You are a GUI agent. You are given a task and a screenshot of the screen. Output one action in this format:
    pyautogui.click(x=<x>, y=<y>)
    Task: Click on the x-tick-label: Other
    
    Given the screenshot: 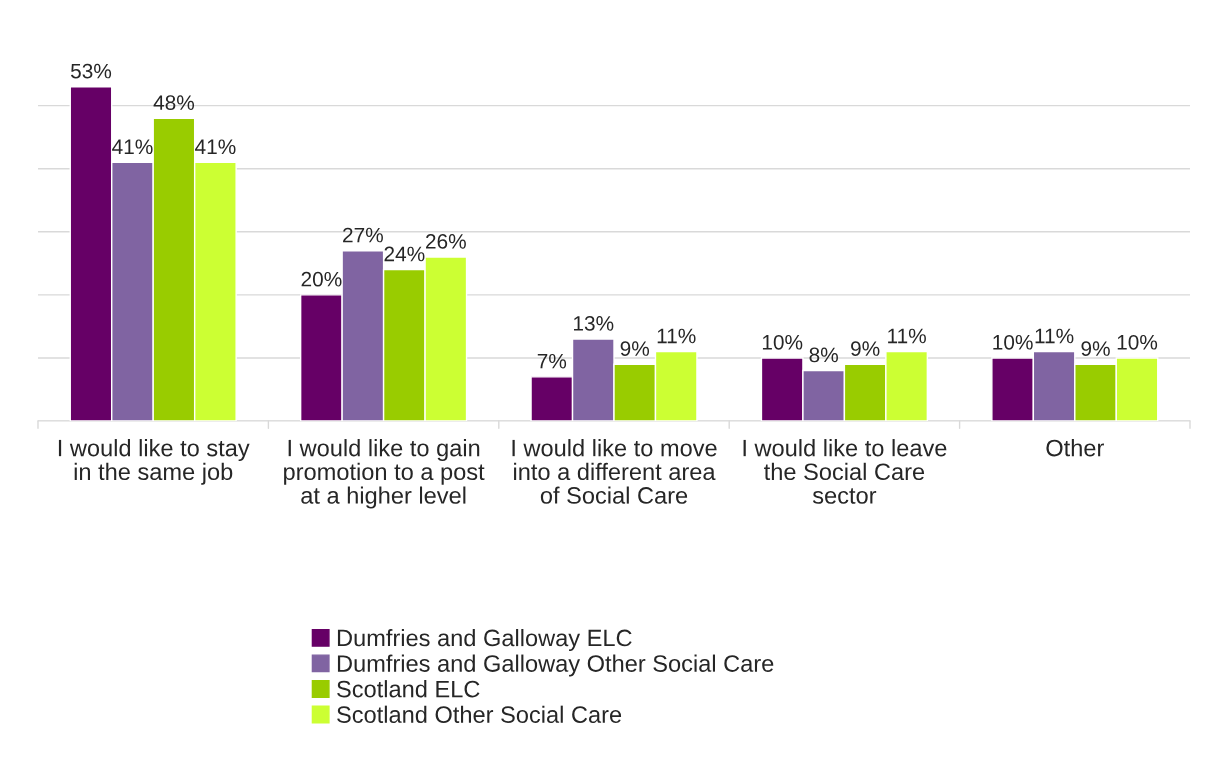 What is the action you would take?
    pyautogui.click(x=1075, y=448)
    